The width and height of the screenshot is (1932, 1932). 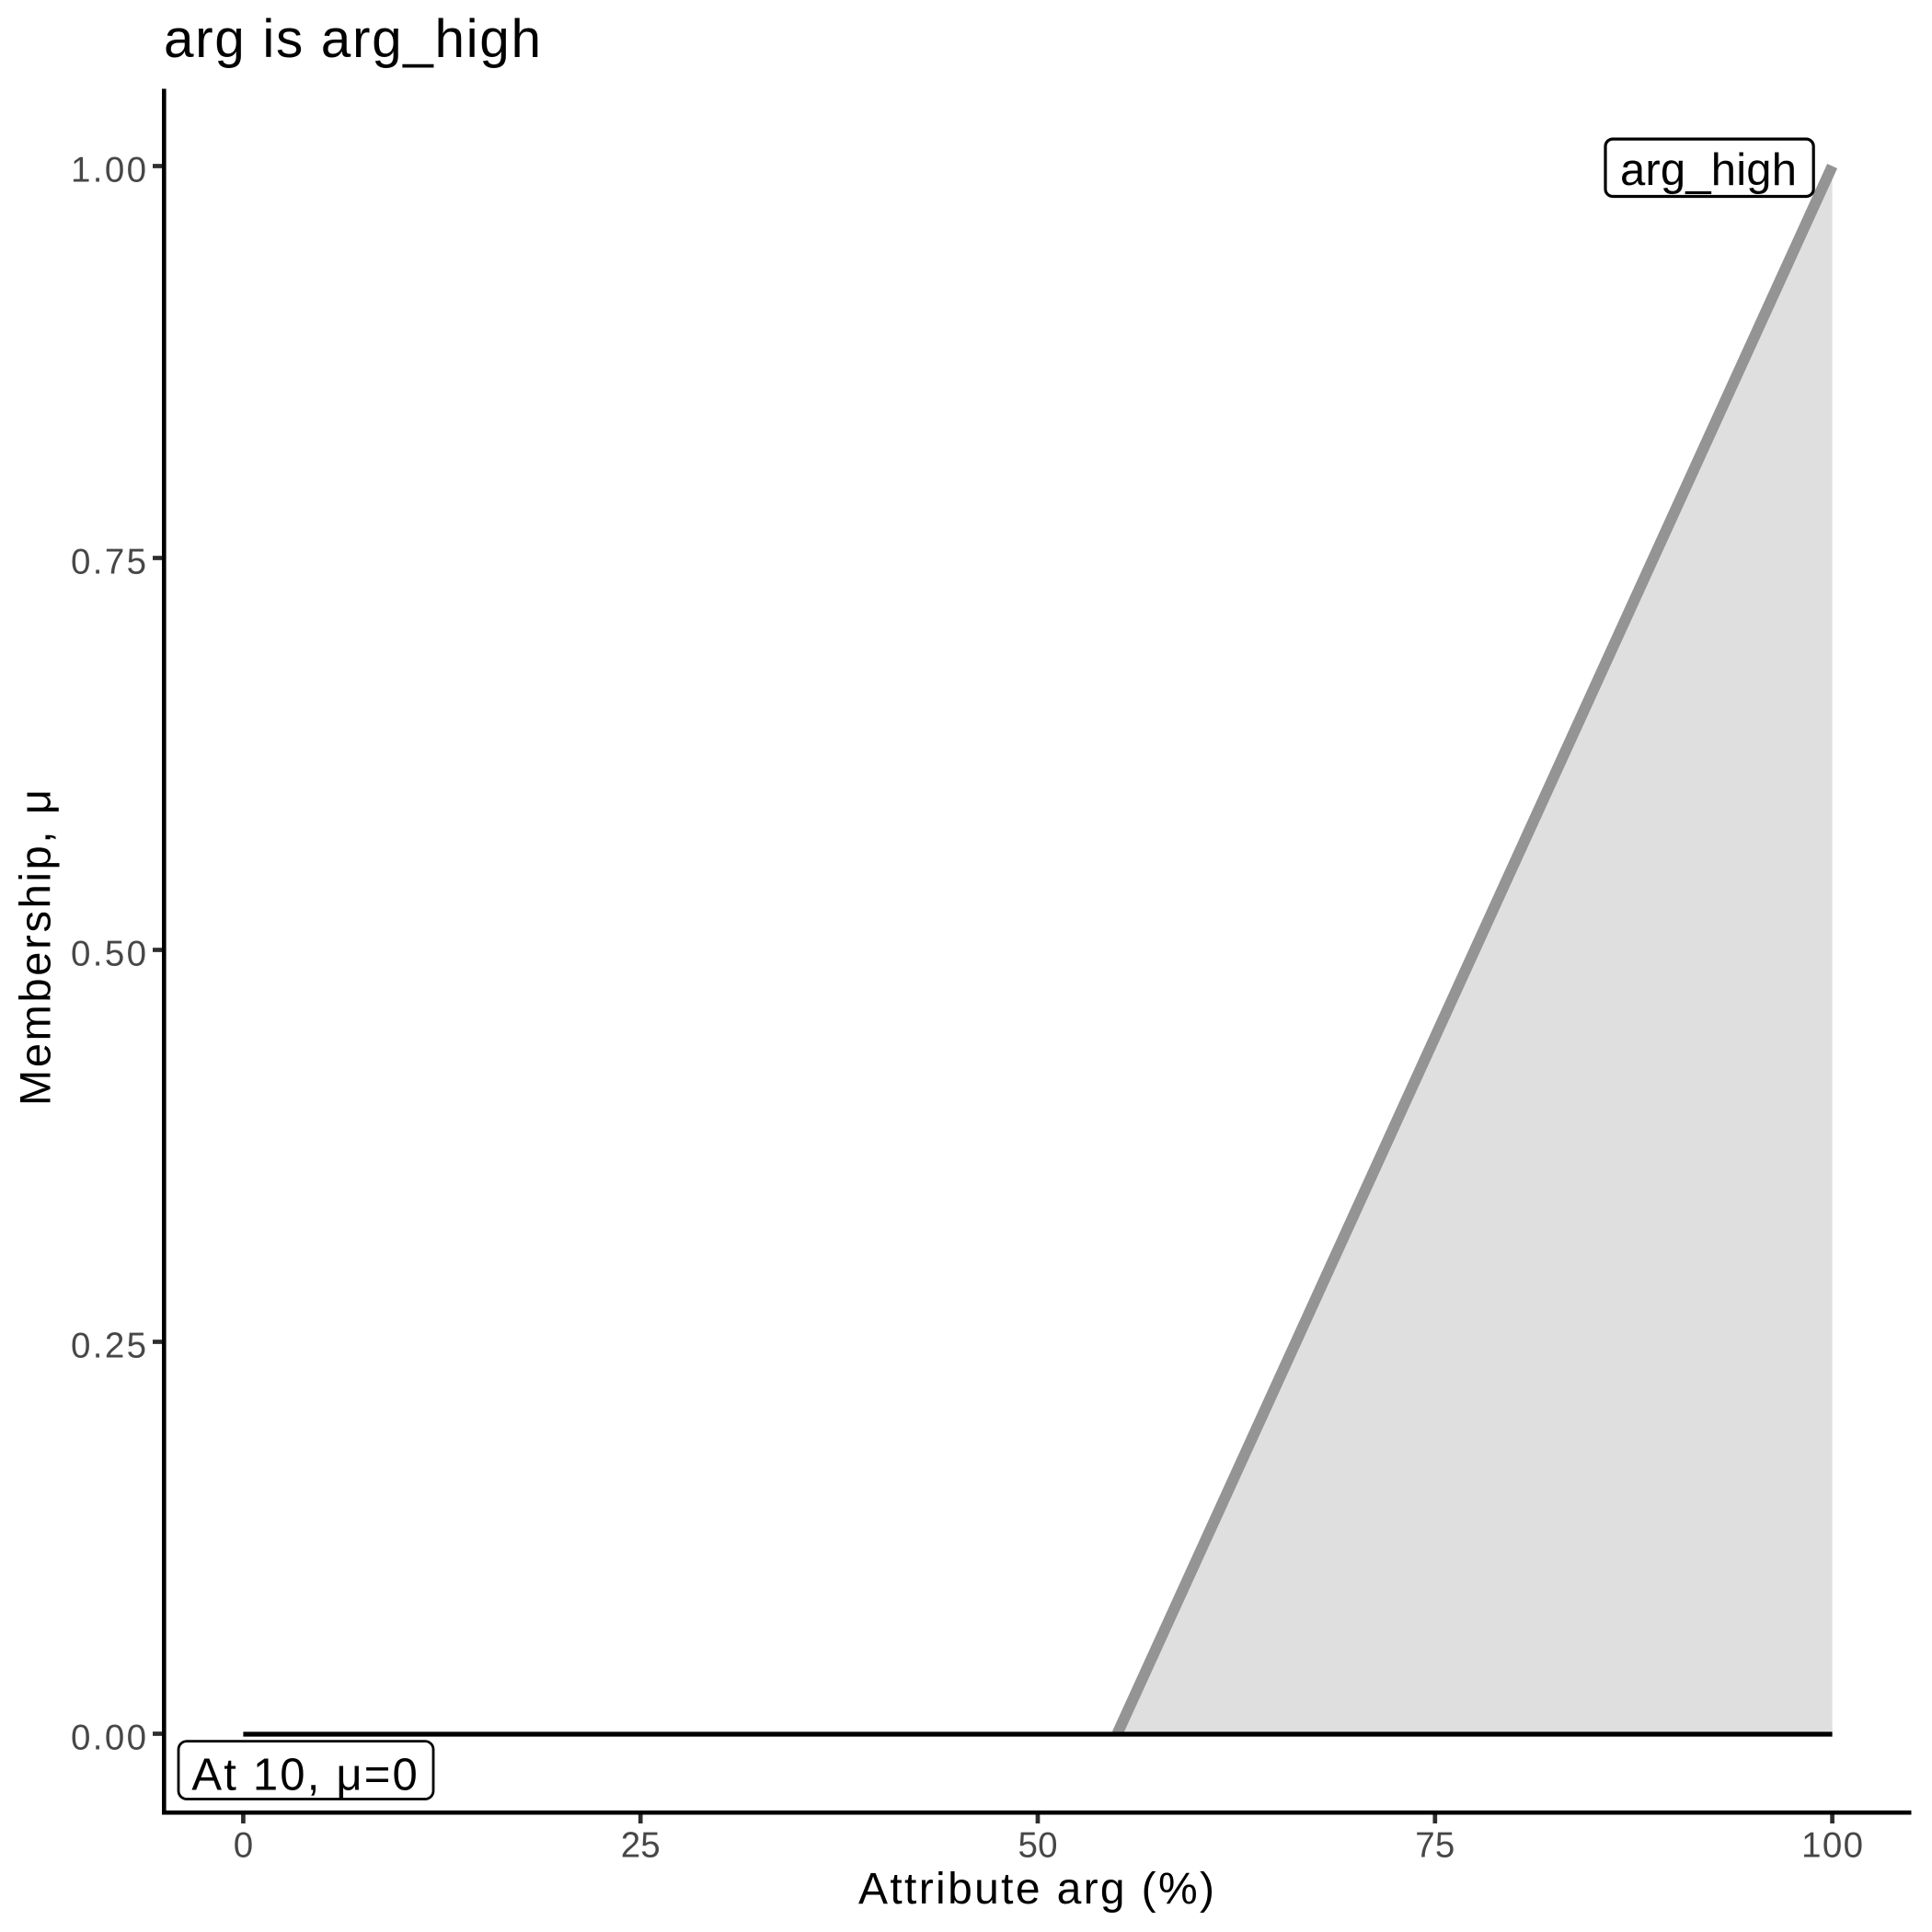 What do you see at coordinates (243, 1846) in the screenshot?
I see `svg-text: 0` at bounding box center [243, 1846].